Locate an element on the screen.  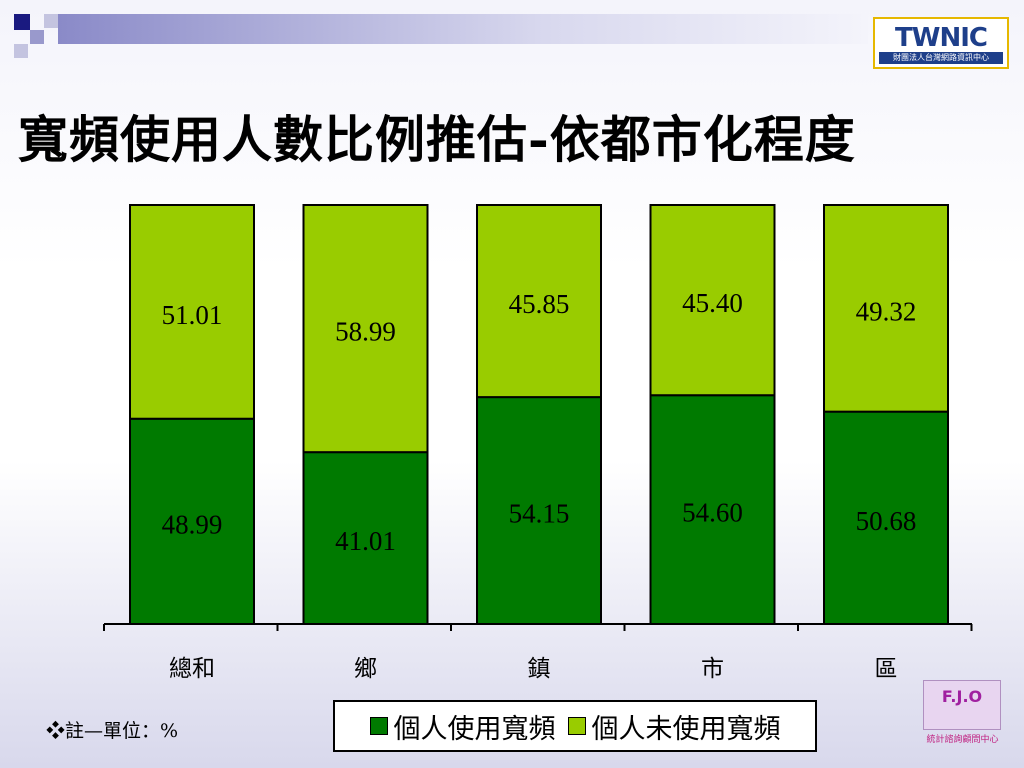
legend-swatch-unused is located at coordinates (576, 726).